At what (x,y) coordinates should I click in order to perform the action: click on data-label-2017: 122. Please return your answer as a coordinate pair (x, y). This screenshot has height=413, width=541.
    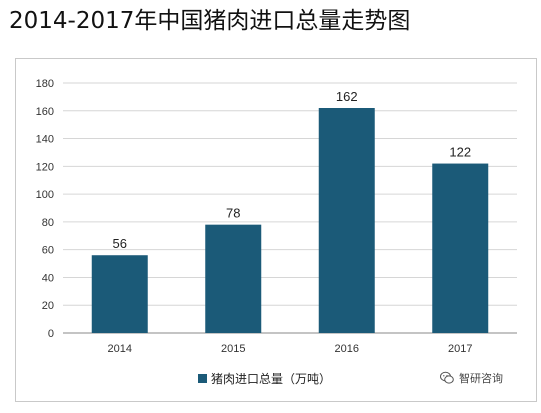
    Looking at the image, I should click on (460, 152).